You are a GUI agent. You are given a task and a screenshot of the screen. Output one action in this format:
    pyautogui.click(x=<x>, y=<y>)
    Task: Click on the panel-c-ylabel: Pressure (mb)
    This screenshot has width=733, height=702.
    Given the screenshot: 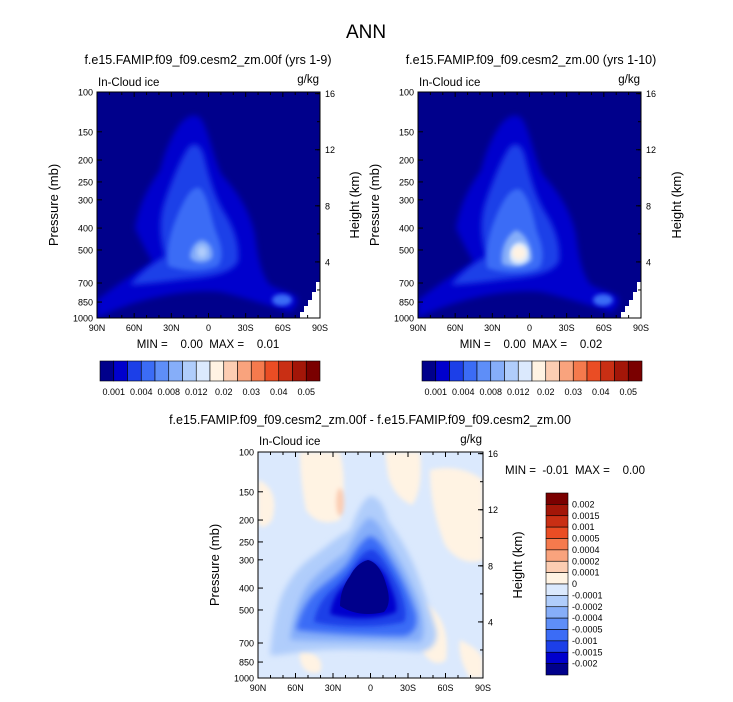 What is the action you would take?
    pyautogui.click(x=214, y=565)
    